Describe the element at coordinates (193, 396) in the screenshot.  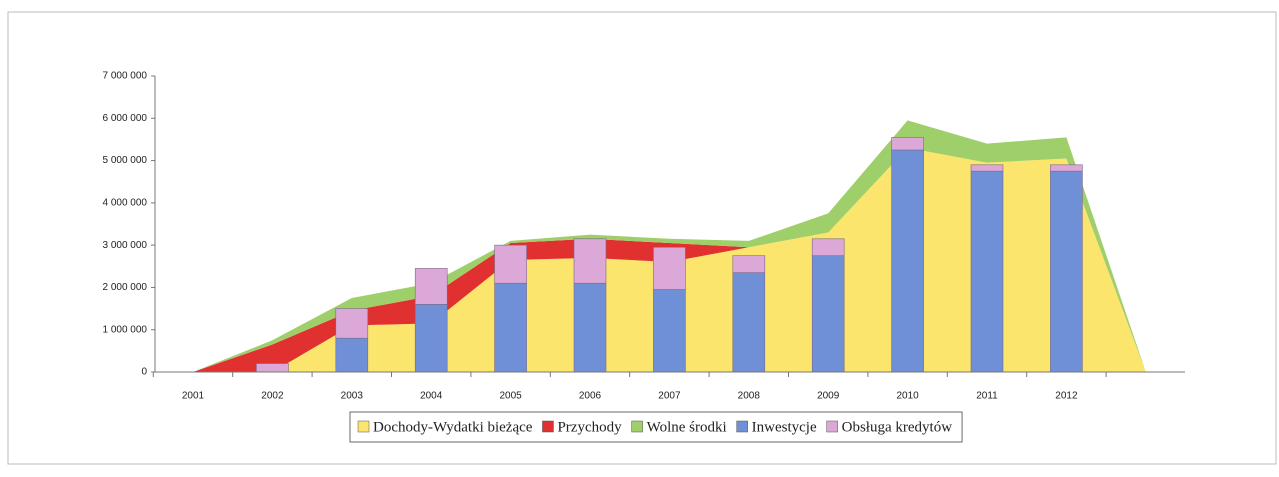
I see `x-tick-label: 2001` at that location.